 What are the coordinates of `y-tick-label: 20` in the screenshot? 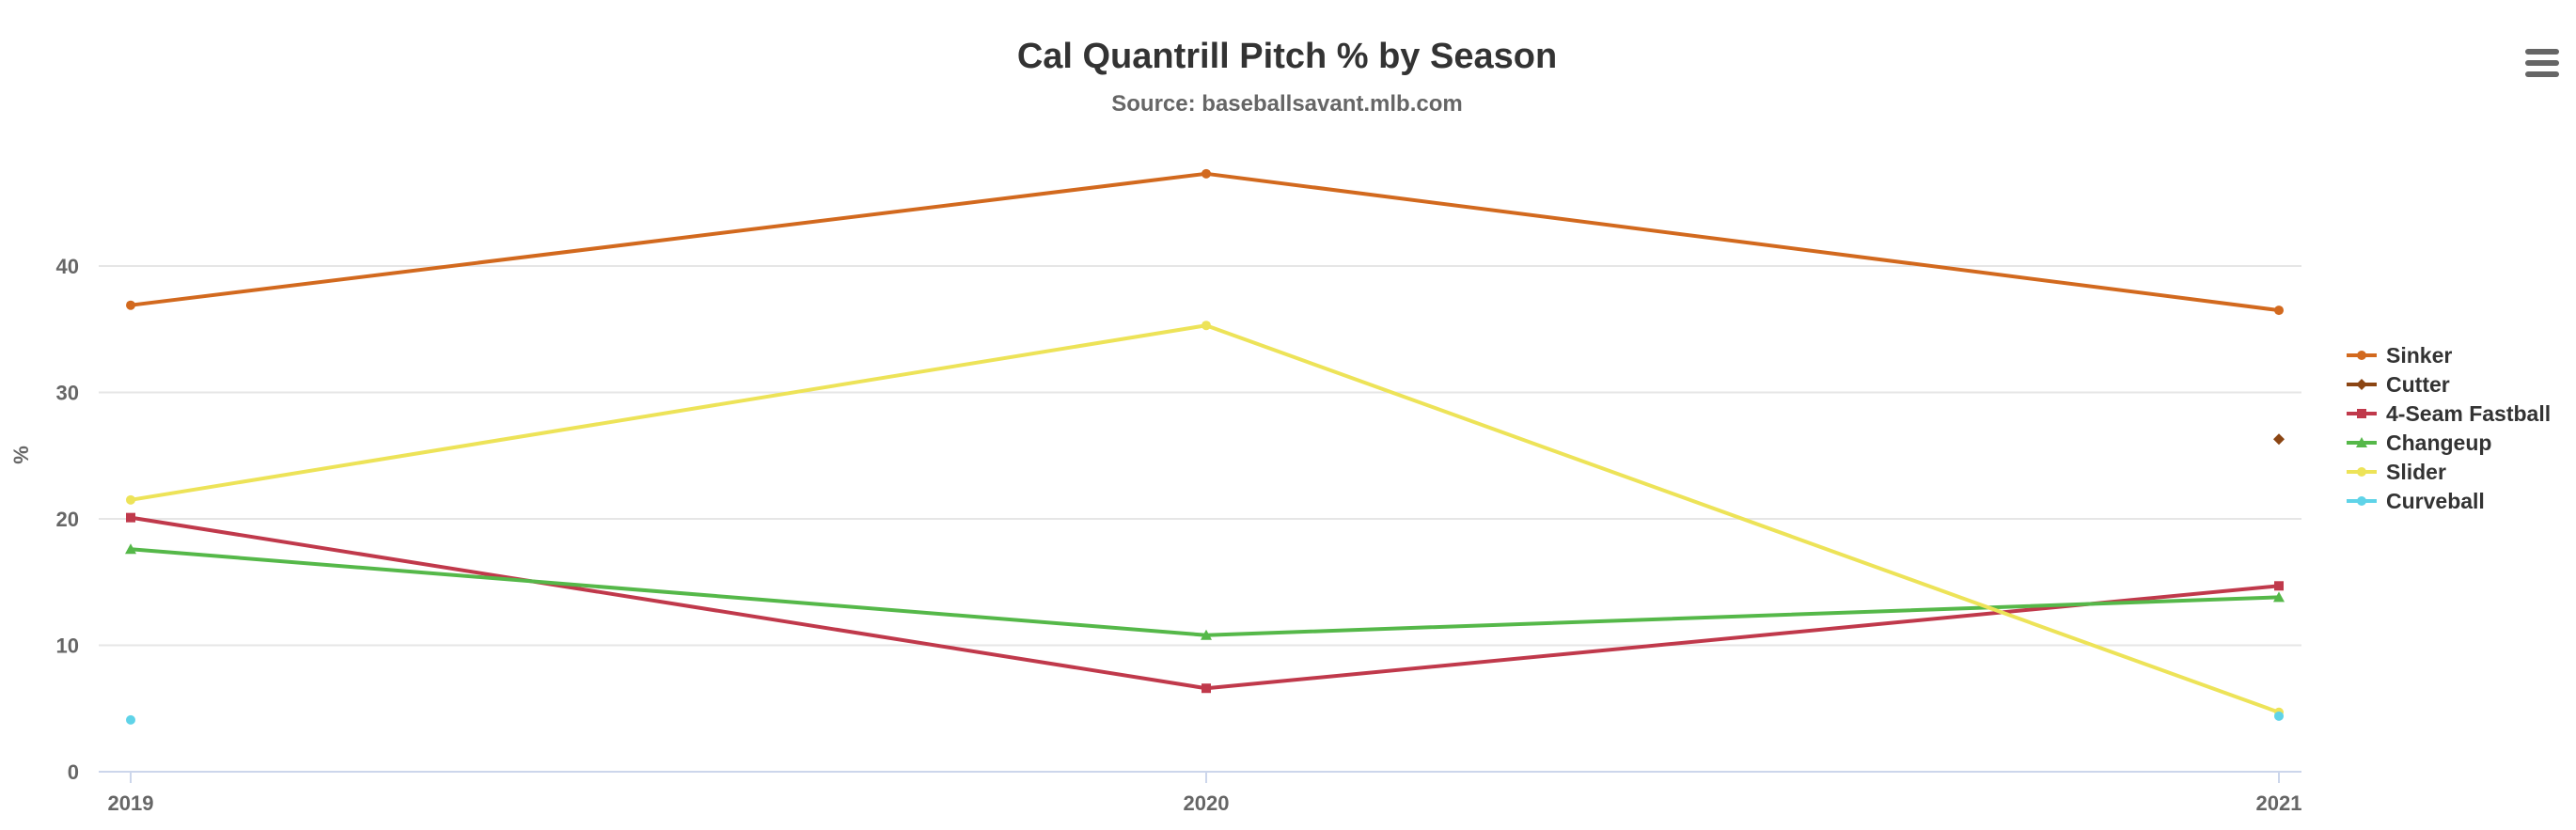 It's located at (67, 519).